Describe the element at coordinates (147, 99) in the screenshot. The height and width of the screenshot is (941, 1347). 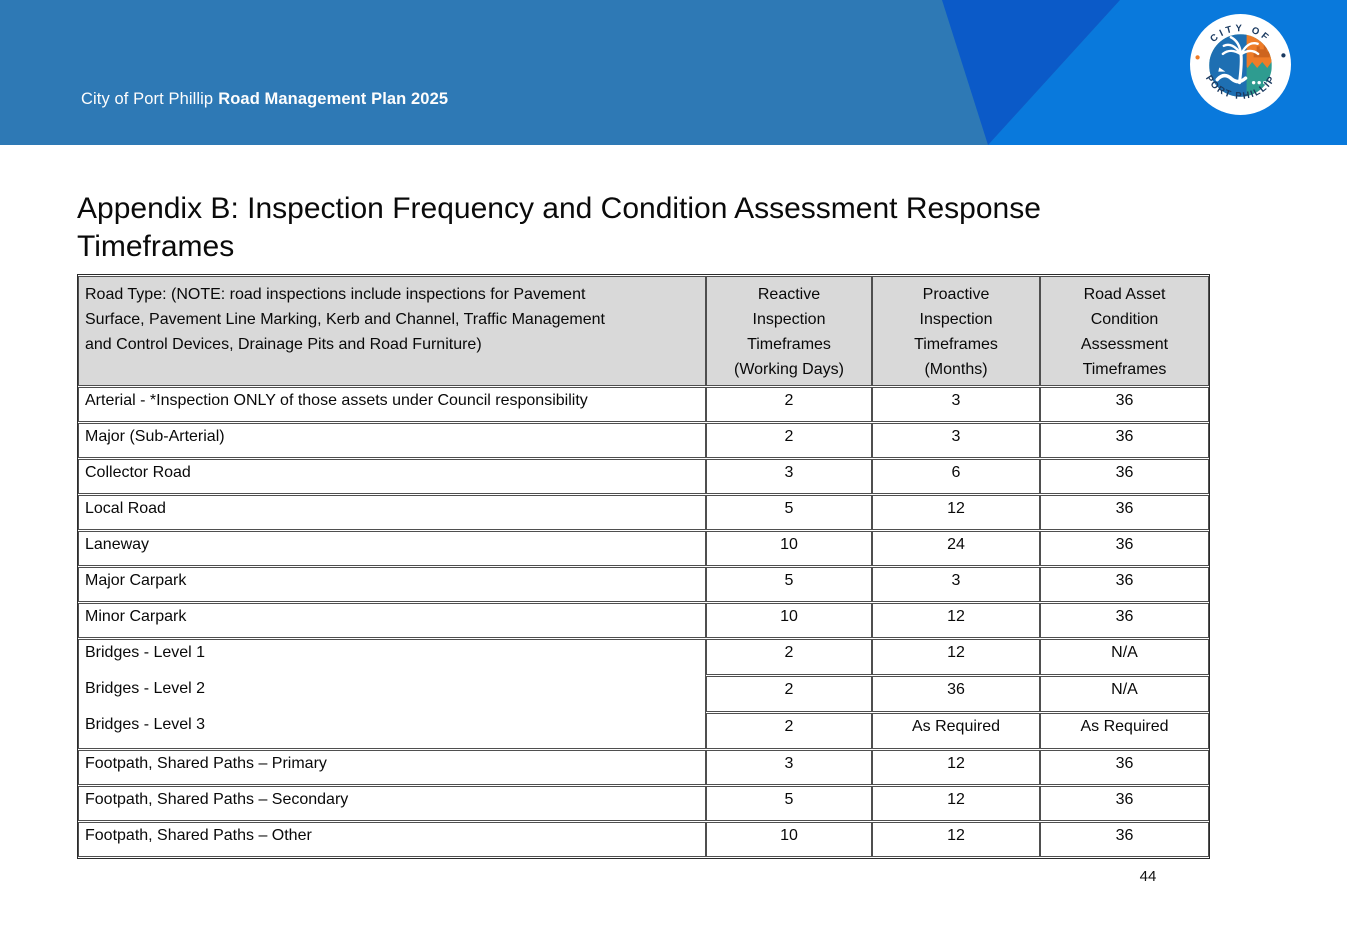
I see `banner-title-prefix: City of Port Phillip` at that location.